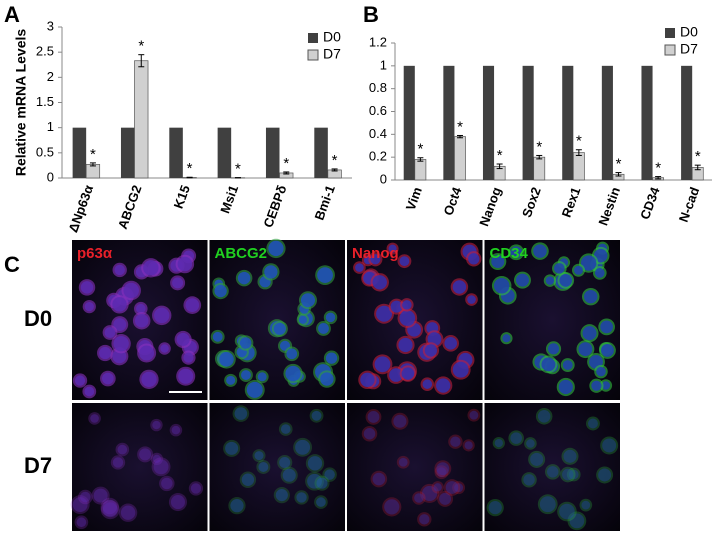  I want to click on y-tick-label: 0.6, so click(378, 110).